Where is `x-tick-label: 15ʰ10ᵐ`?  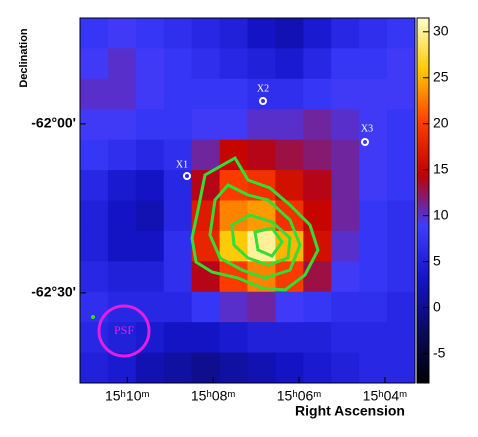
x-tick-label: 15ʰ10ᵐ is located at coordinates (127, 396).